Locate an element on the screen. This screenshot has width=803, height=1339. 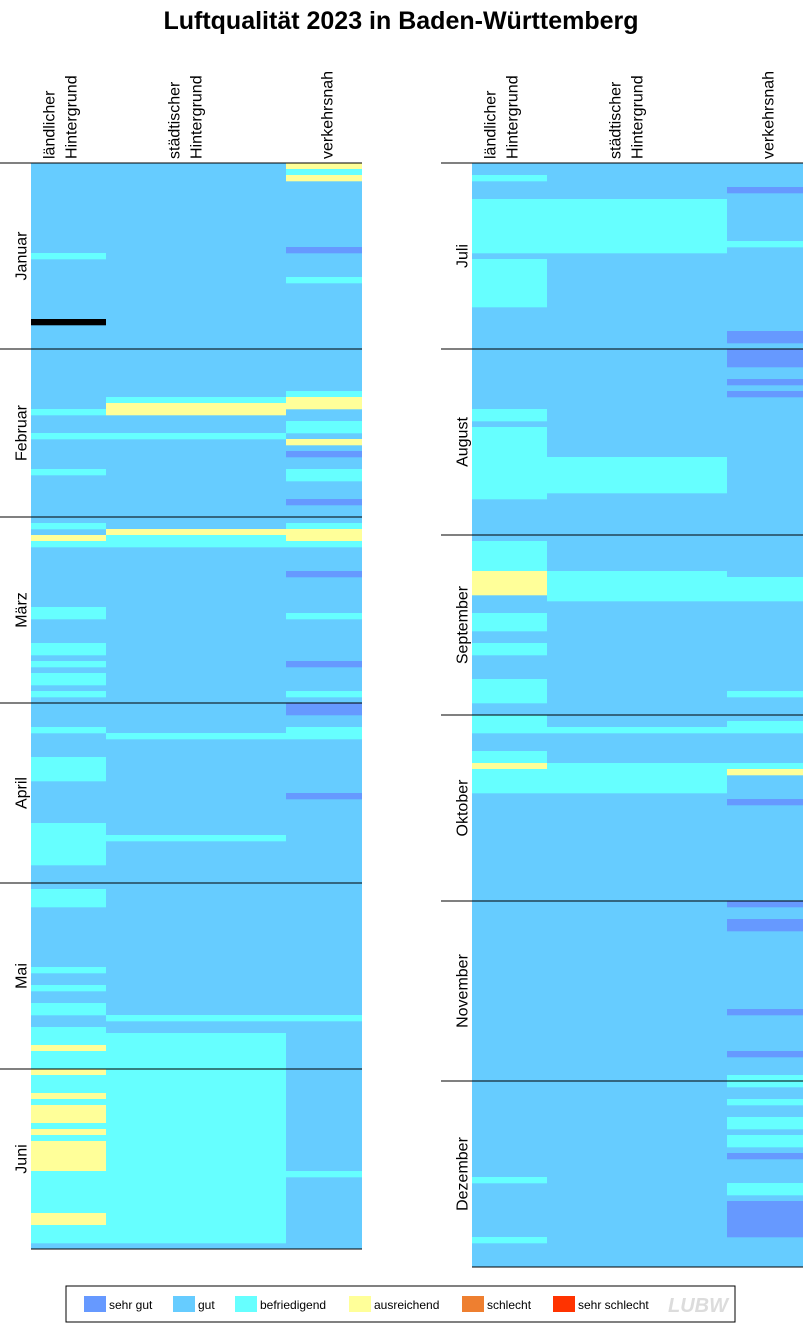
month-mai: Mai is located at coordinates (188, 976).